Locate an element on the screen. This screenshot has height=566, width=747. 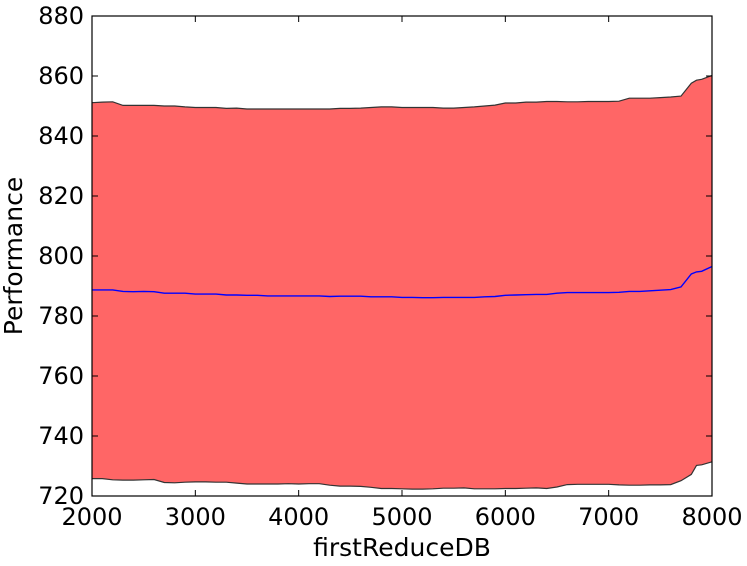
x-tick-label: 8000 is located at coordinates (711, 517).